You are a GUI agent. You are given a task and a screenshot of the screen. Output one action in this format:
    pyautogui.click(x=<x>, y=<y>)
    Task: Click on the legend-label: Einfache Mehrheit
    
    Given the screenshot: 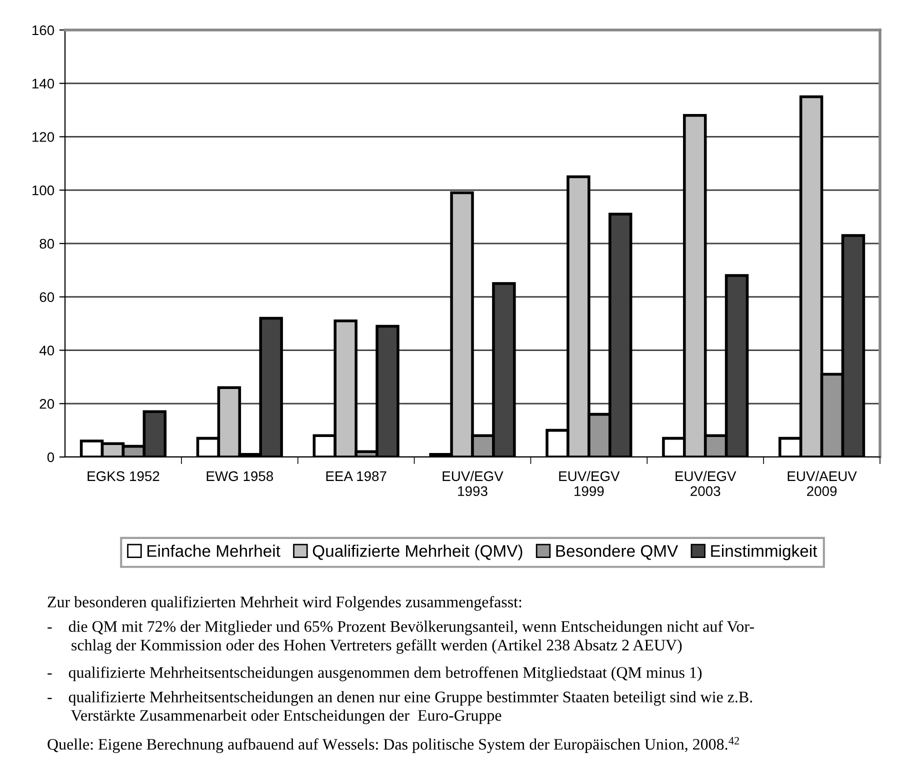 What is the action you would take?
    pyautogui.click(x=213, y=550)
    